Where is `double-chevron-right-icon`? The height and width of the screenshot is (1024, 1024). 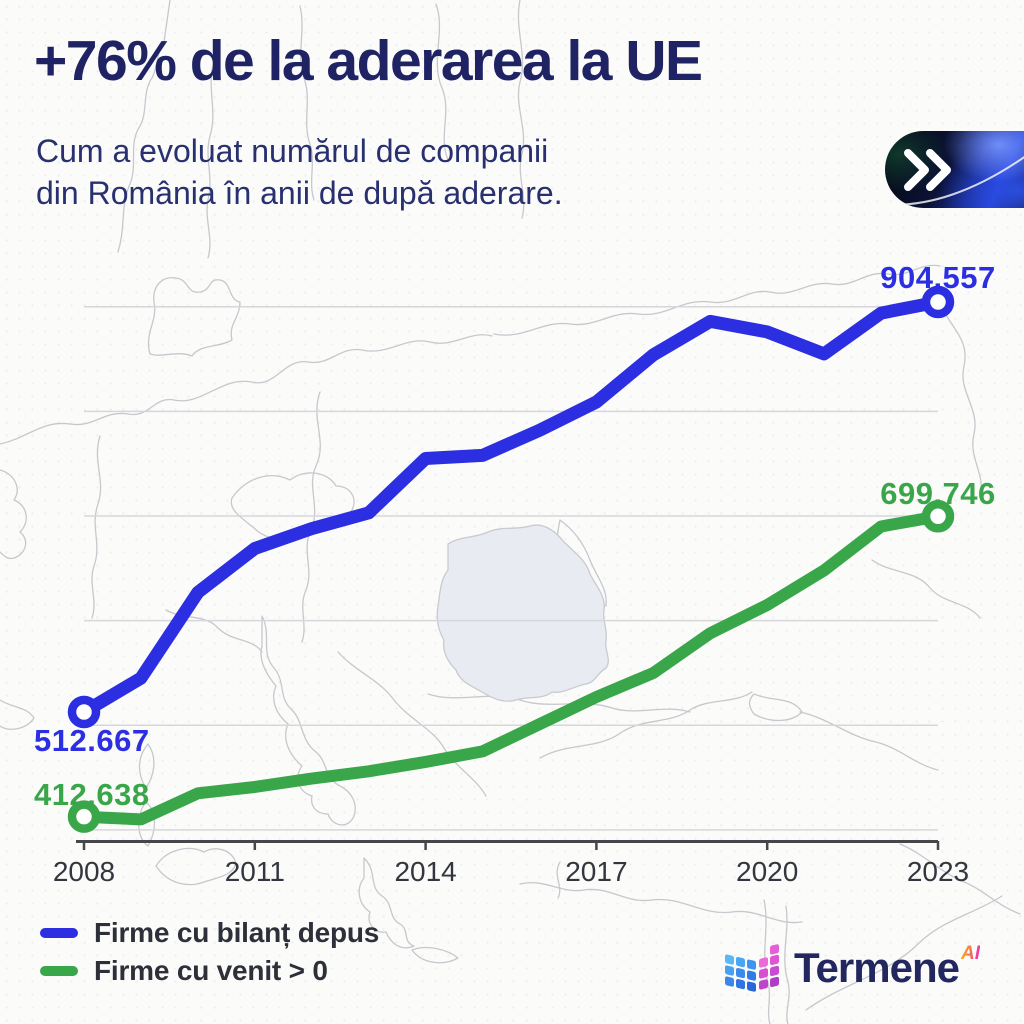
double-chevron-right-icon is located at coordinates (927, 169).